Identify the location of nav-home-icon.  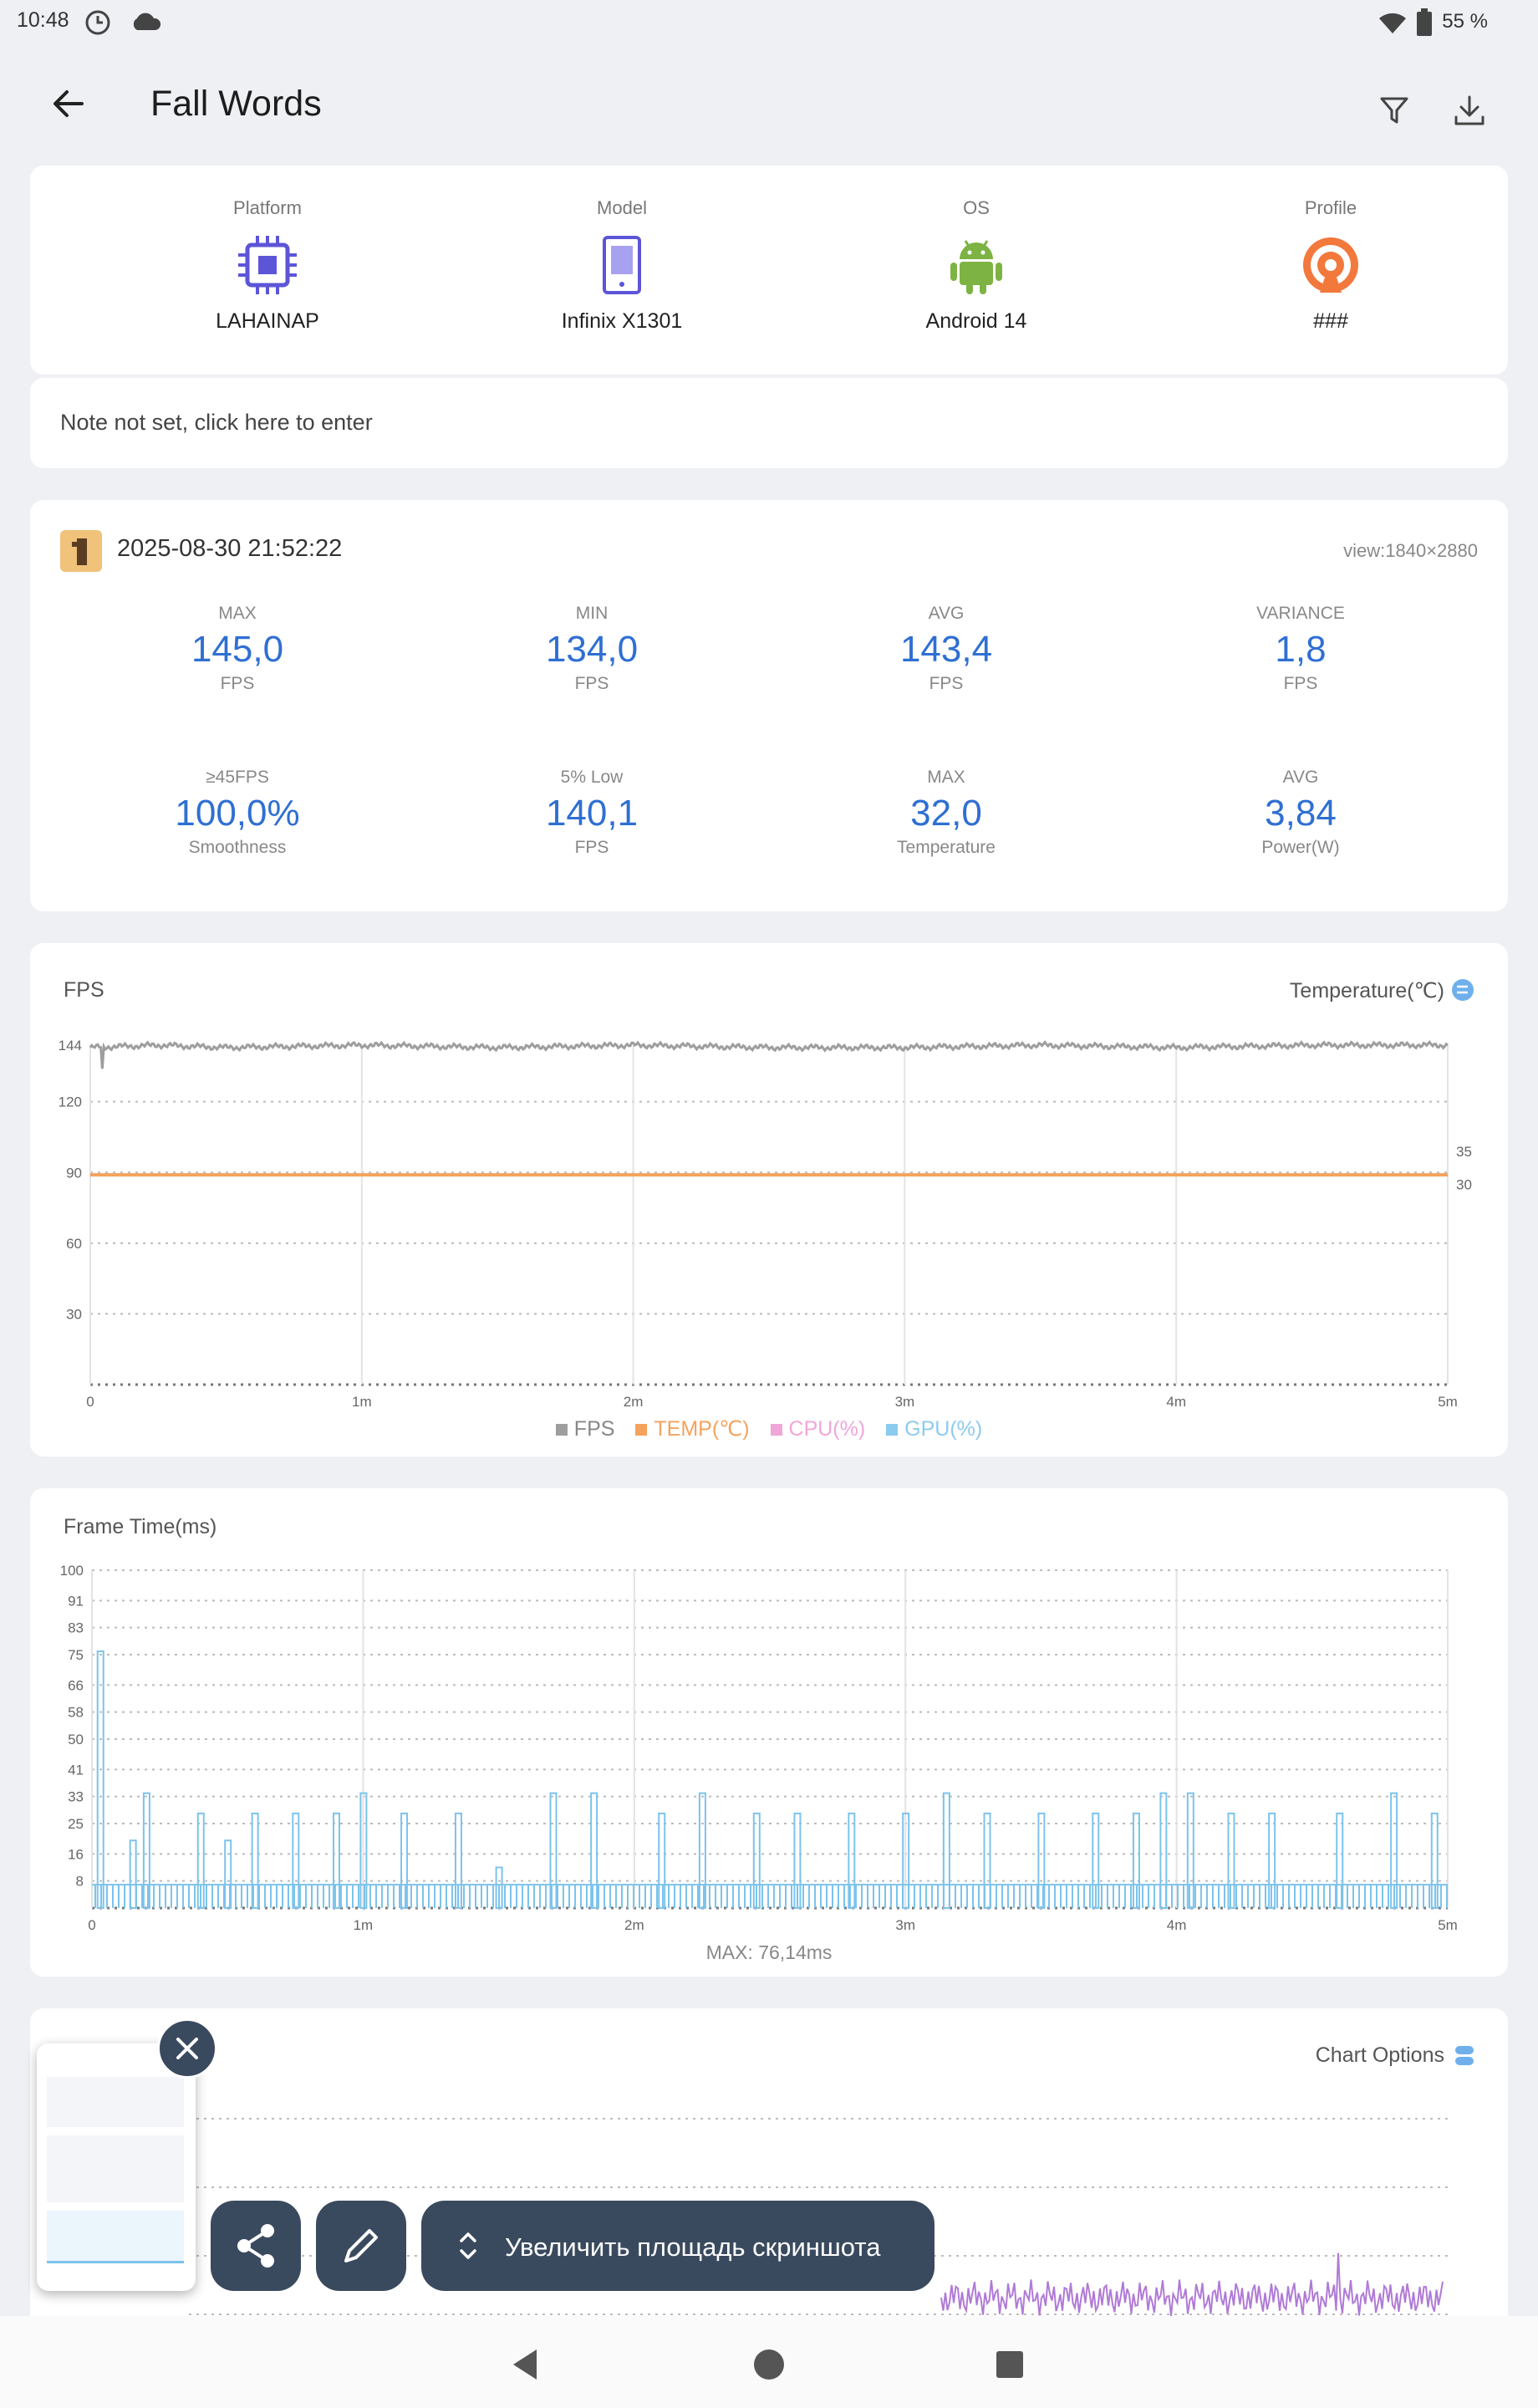
(769, 2364).